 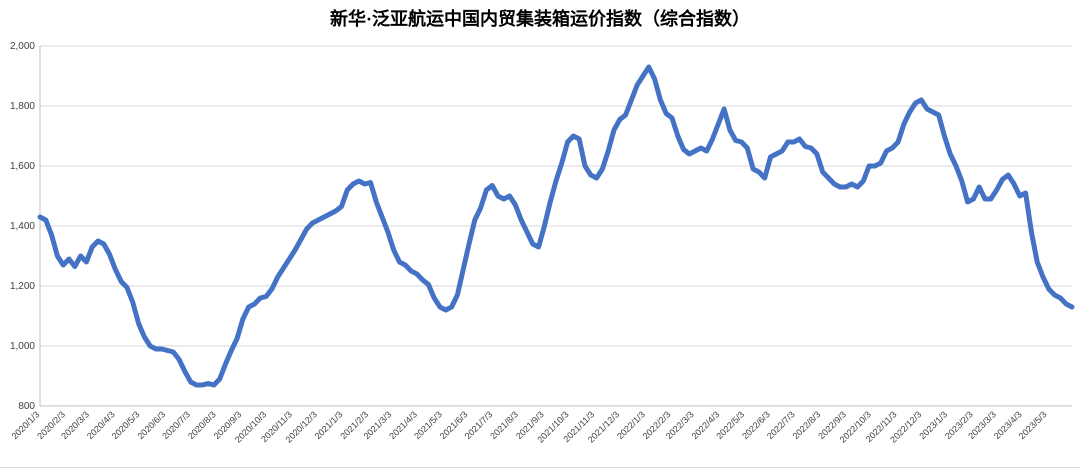 I want to click on y-tick-label: 1,400, so click(x=22, y=226).